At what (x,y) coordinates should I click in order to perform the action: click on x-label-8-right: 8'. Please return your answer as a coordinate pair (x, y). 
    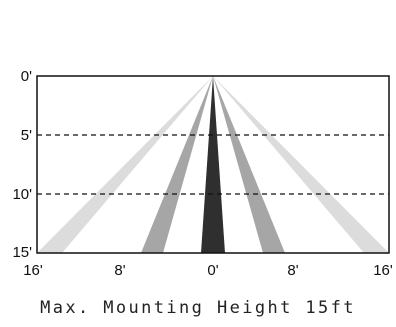
    Looking at the image, I should click on (292, 270).